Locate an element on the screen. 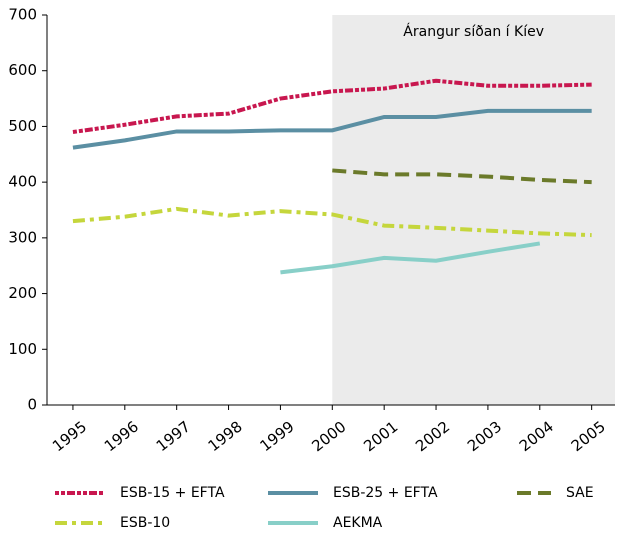 Image resolution: width=620 pixels, height=534 pixels. annotation: Árangur síðan í Kíev is located at coordinates (473, 31).